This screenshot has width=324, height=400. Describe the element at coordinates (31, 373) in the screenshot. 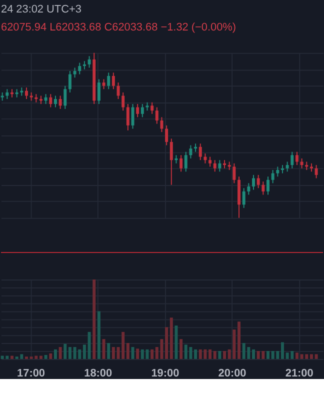

I see `x-tick-label: 17:00` at that location.